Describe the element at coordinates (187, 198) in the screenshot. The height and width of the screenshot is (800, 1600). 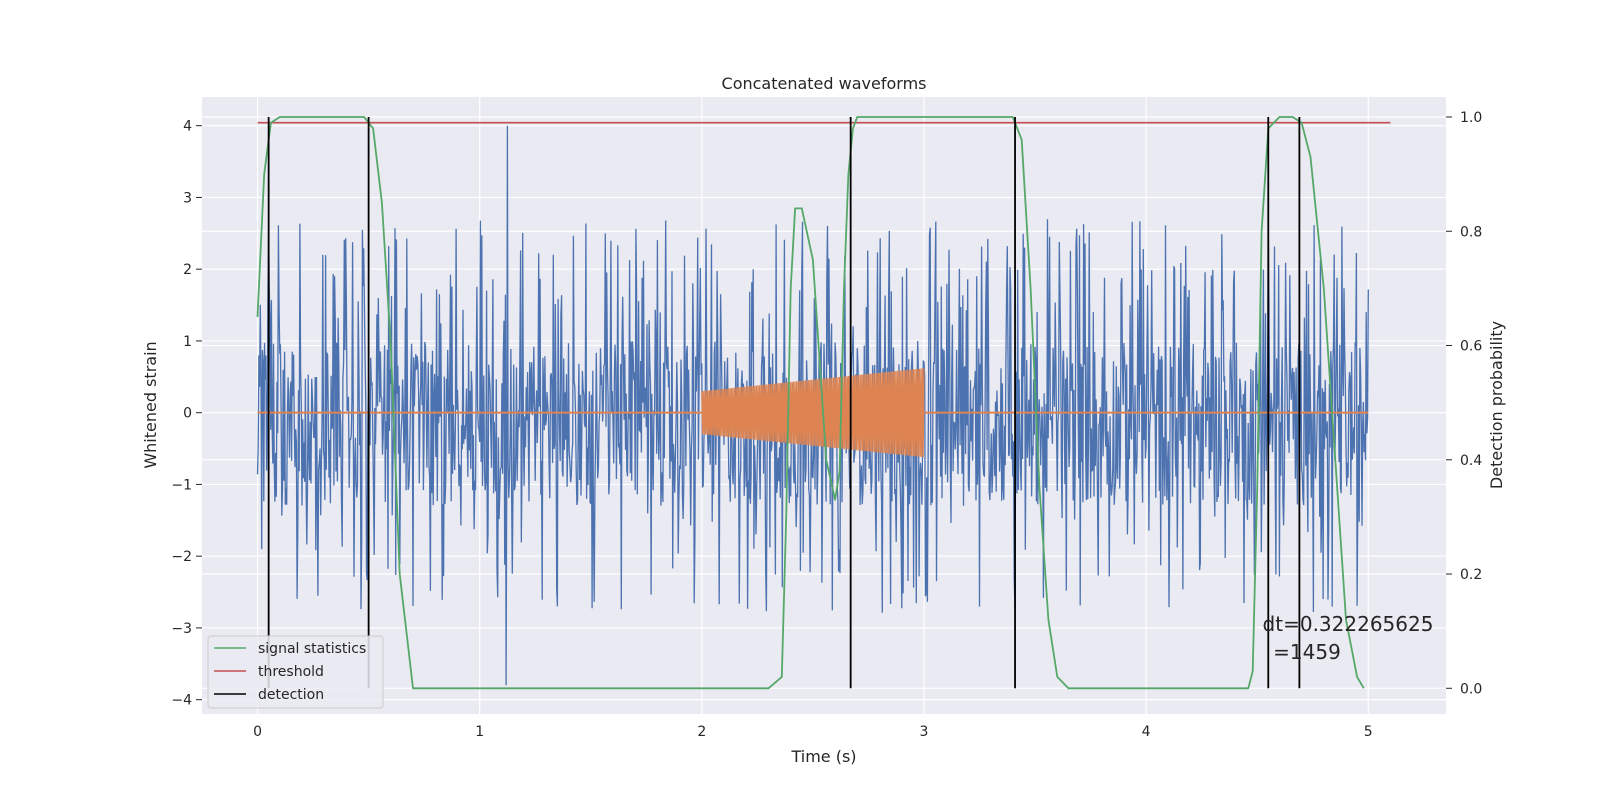
I see `y-tick-label: 3` at that location.